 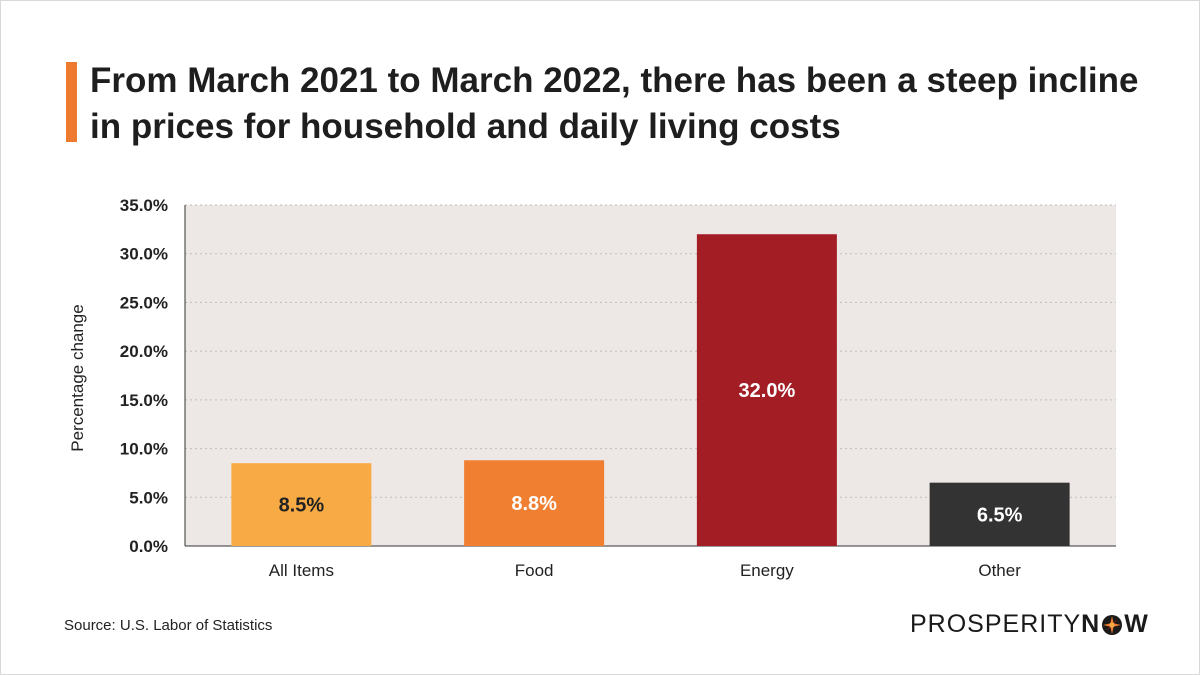 What do you see at coordinates (144, 400) in the screenshot?
I see `y-tick-label: 15.0%` at bounding box center [144, 400].